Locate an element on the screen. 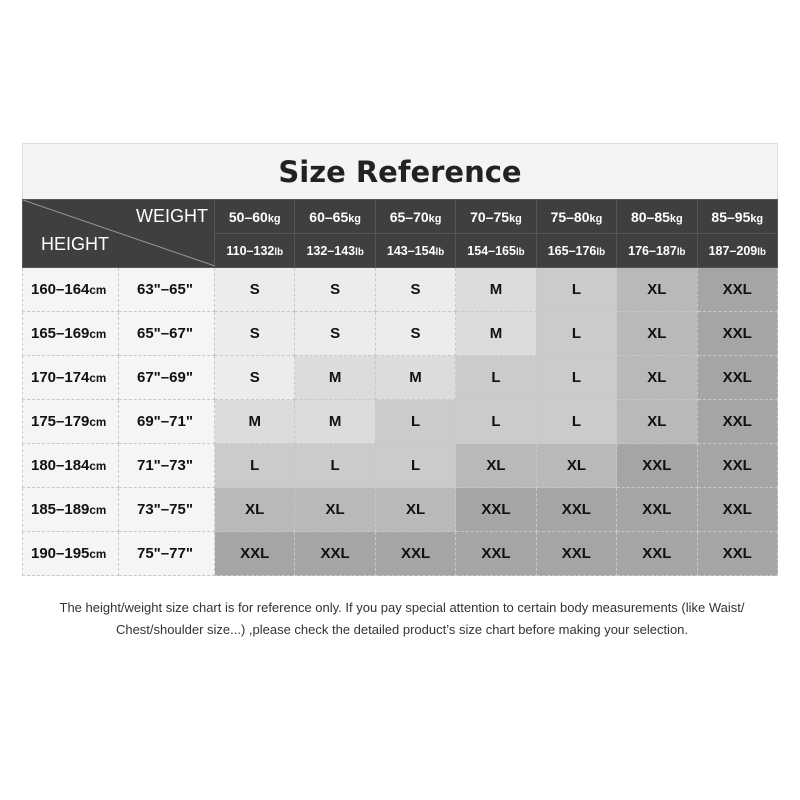  height-cm: 160–164cm is located at coordinates (70, 289).